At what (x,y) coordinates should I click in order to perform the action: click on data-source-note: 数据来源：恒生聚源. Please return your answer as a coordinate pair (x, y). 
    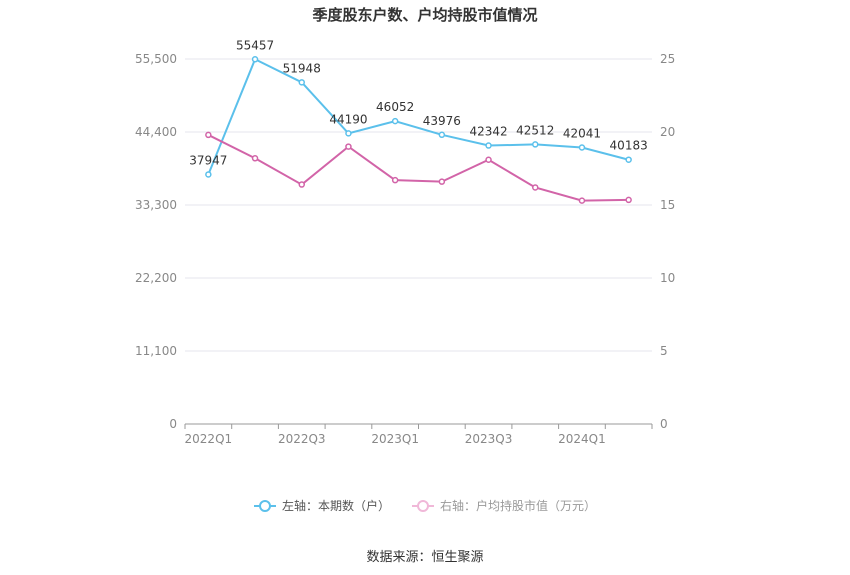
    Looking at the image, I should click on (425, 557).